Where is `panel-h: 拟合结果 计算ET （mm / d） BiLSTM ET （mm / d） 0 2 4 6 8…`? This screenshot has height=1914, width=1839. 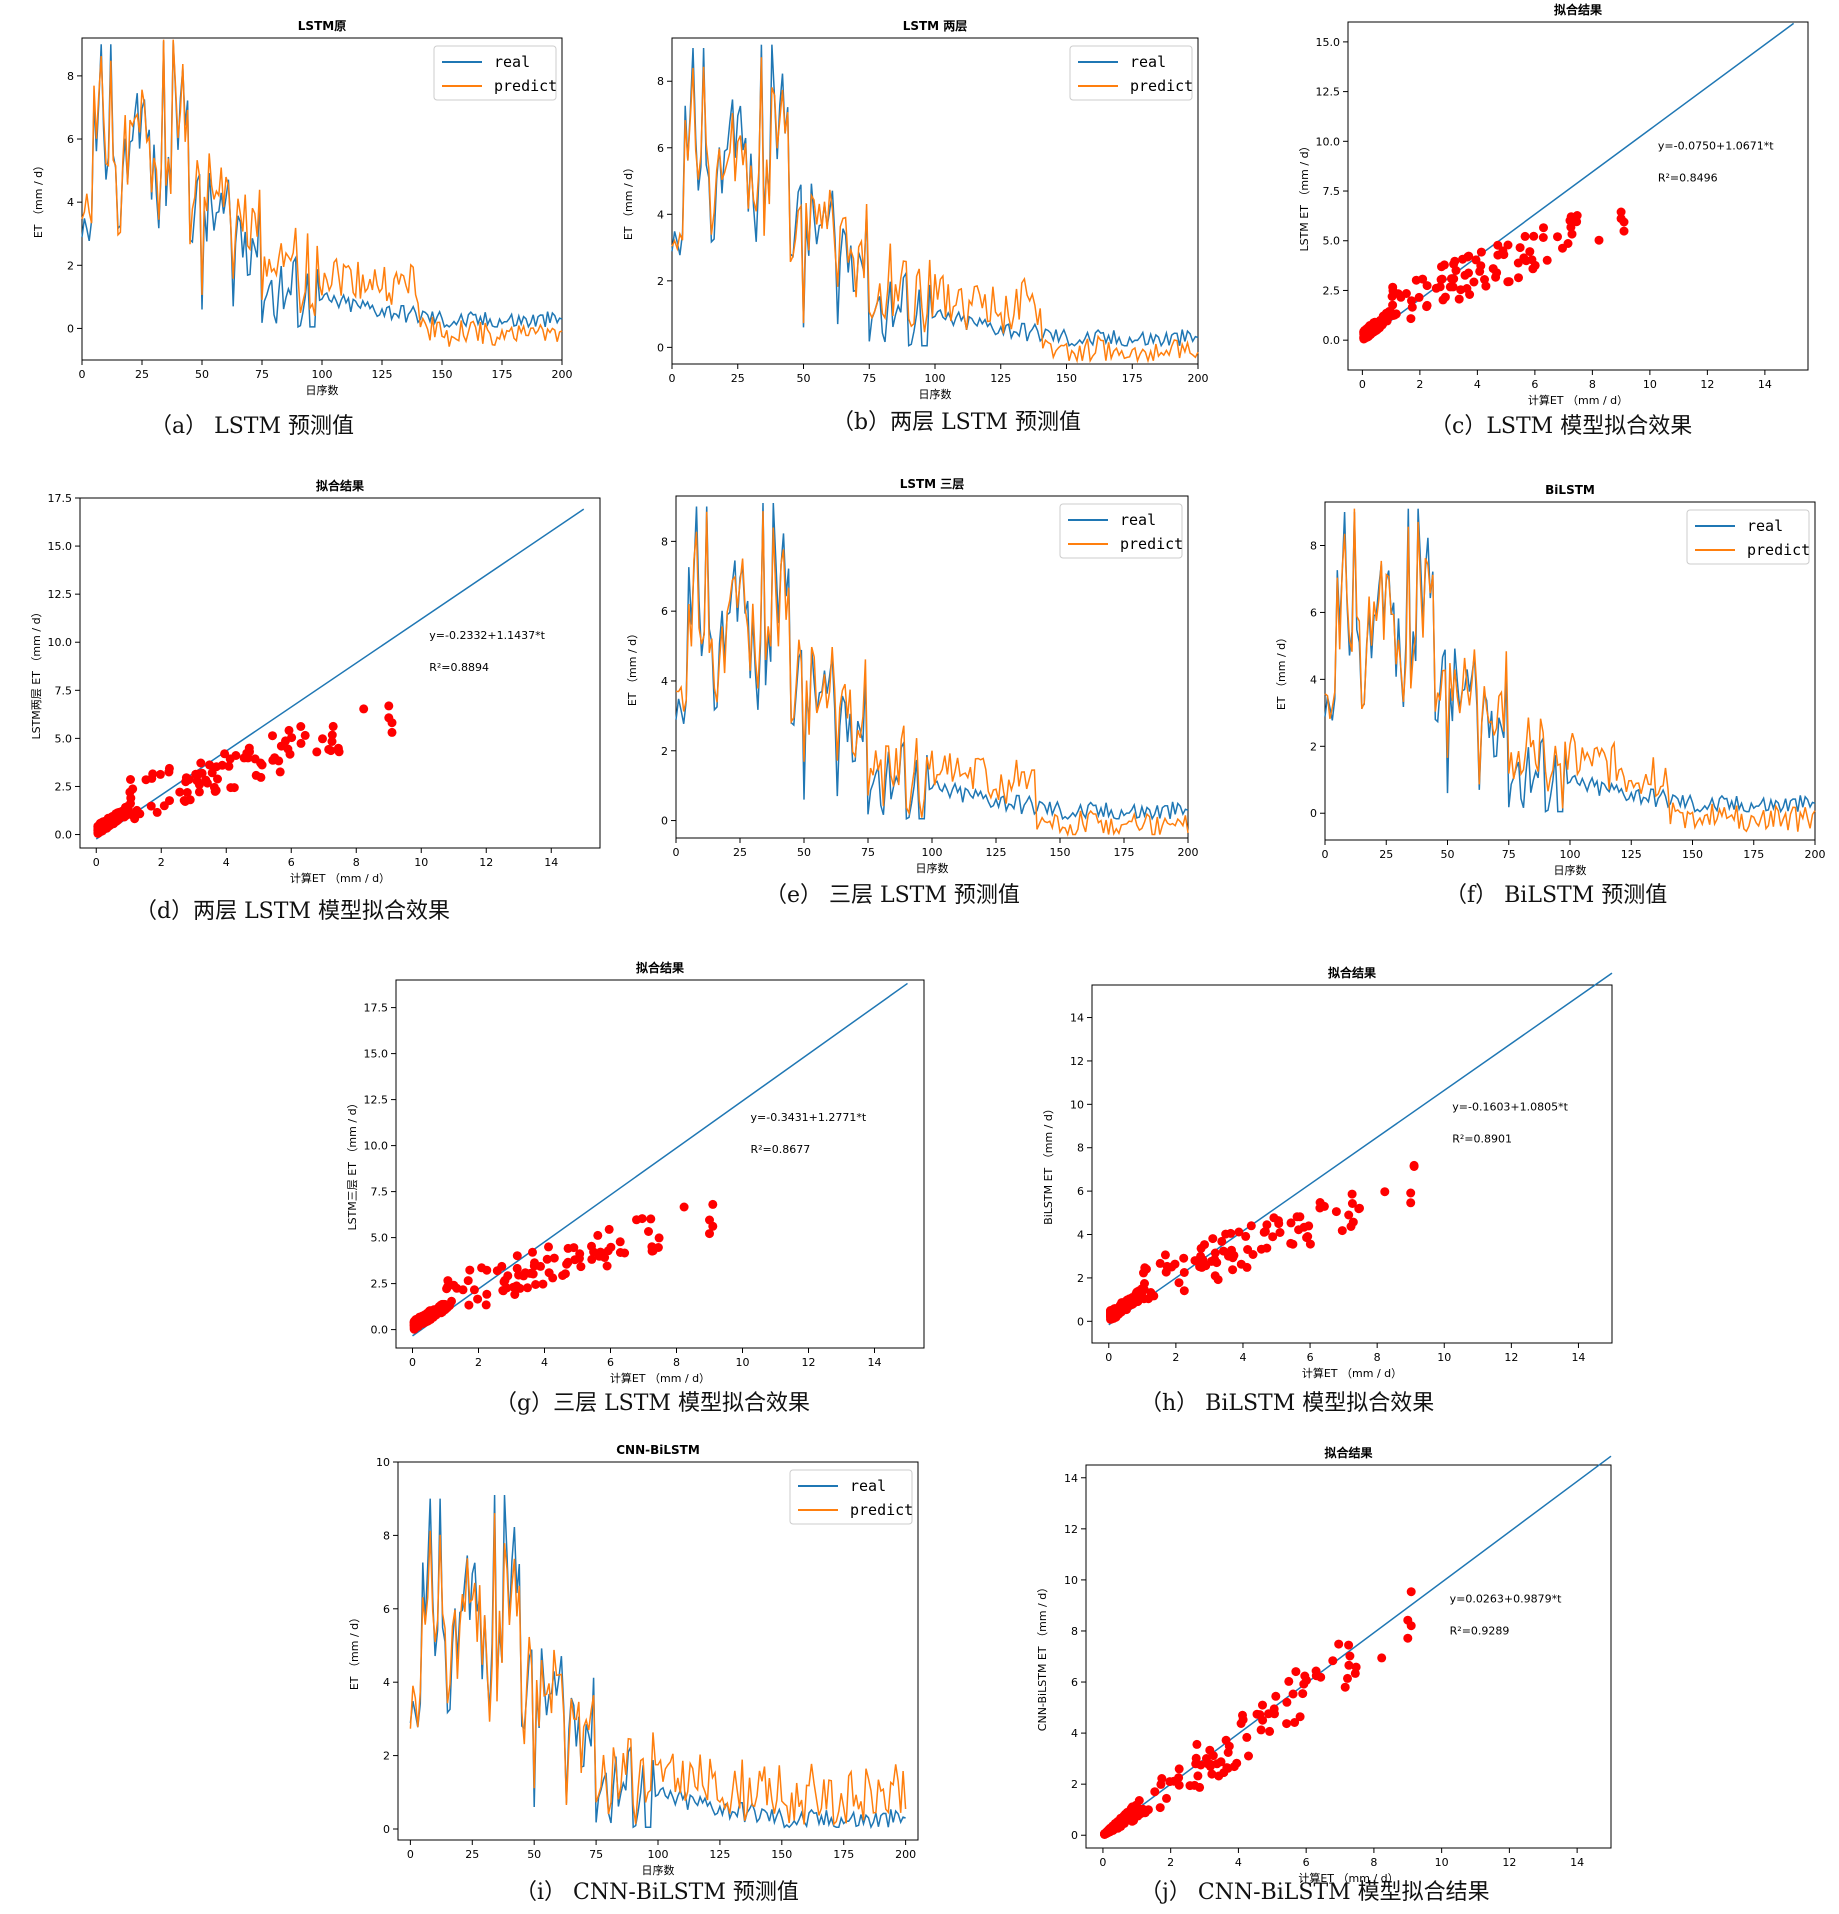
panel-h: 拟合结果 计算ET （mm / d） BiLSTM ET （mm / d） 0 2 4 6 8… is located at coordinates (1330, 1180).